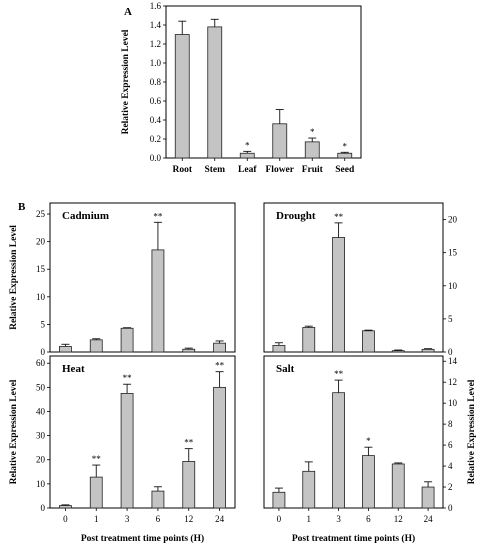 This screenshot has height=550, width=486. I want to click on chart-title: Drought, so click(296, 216).